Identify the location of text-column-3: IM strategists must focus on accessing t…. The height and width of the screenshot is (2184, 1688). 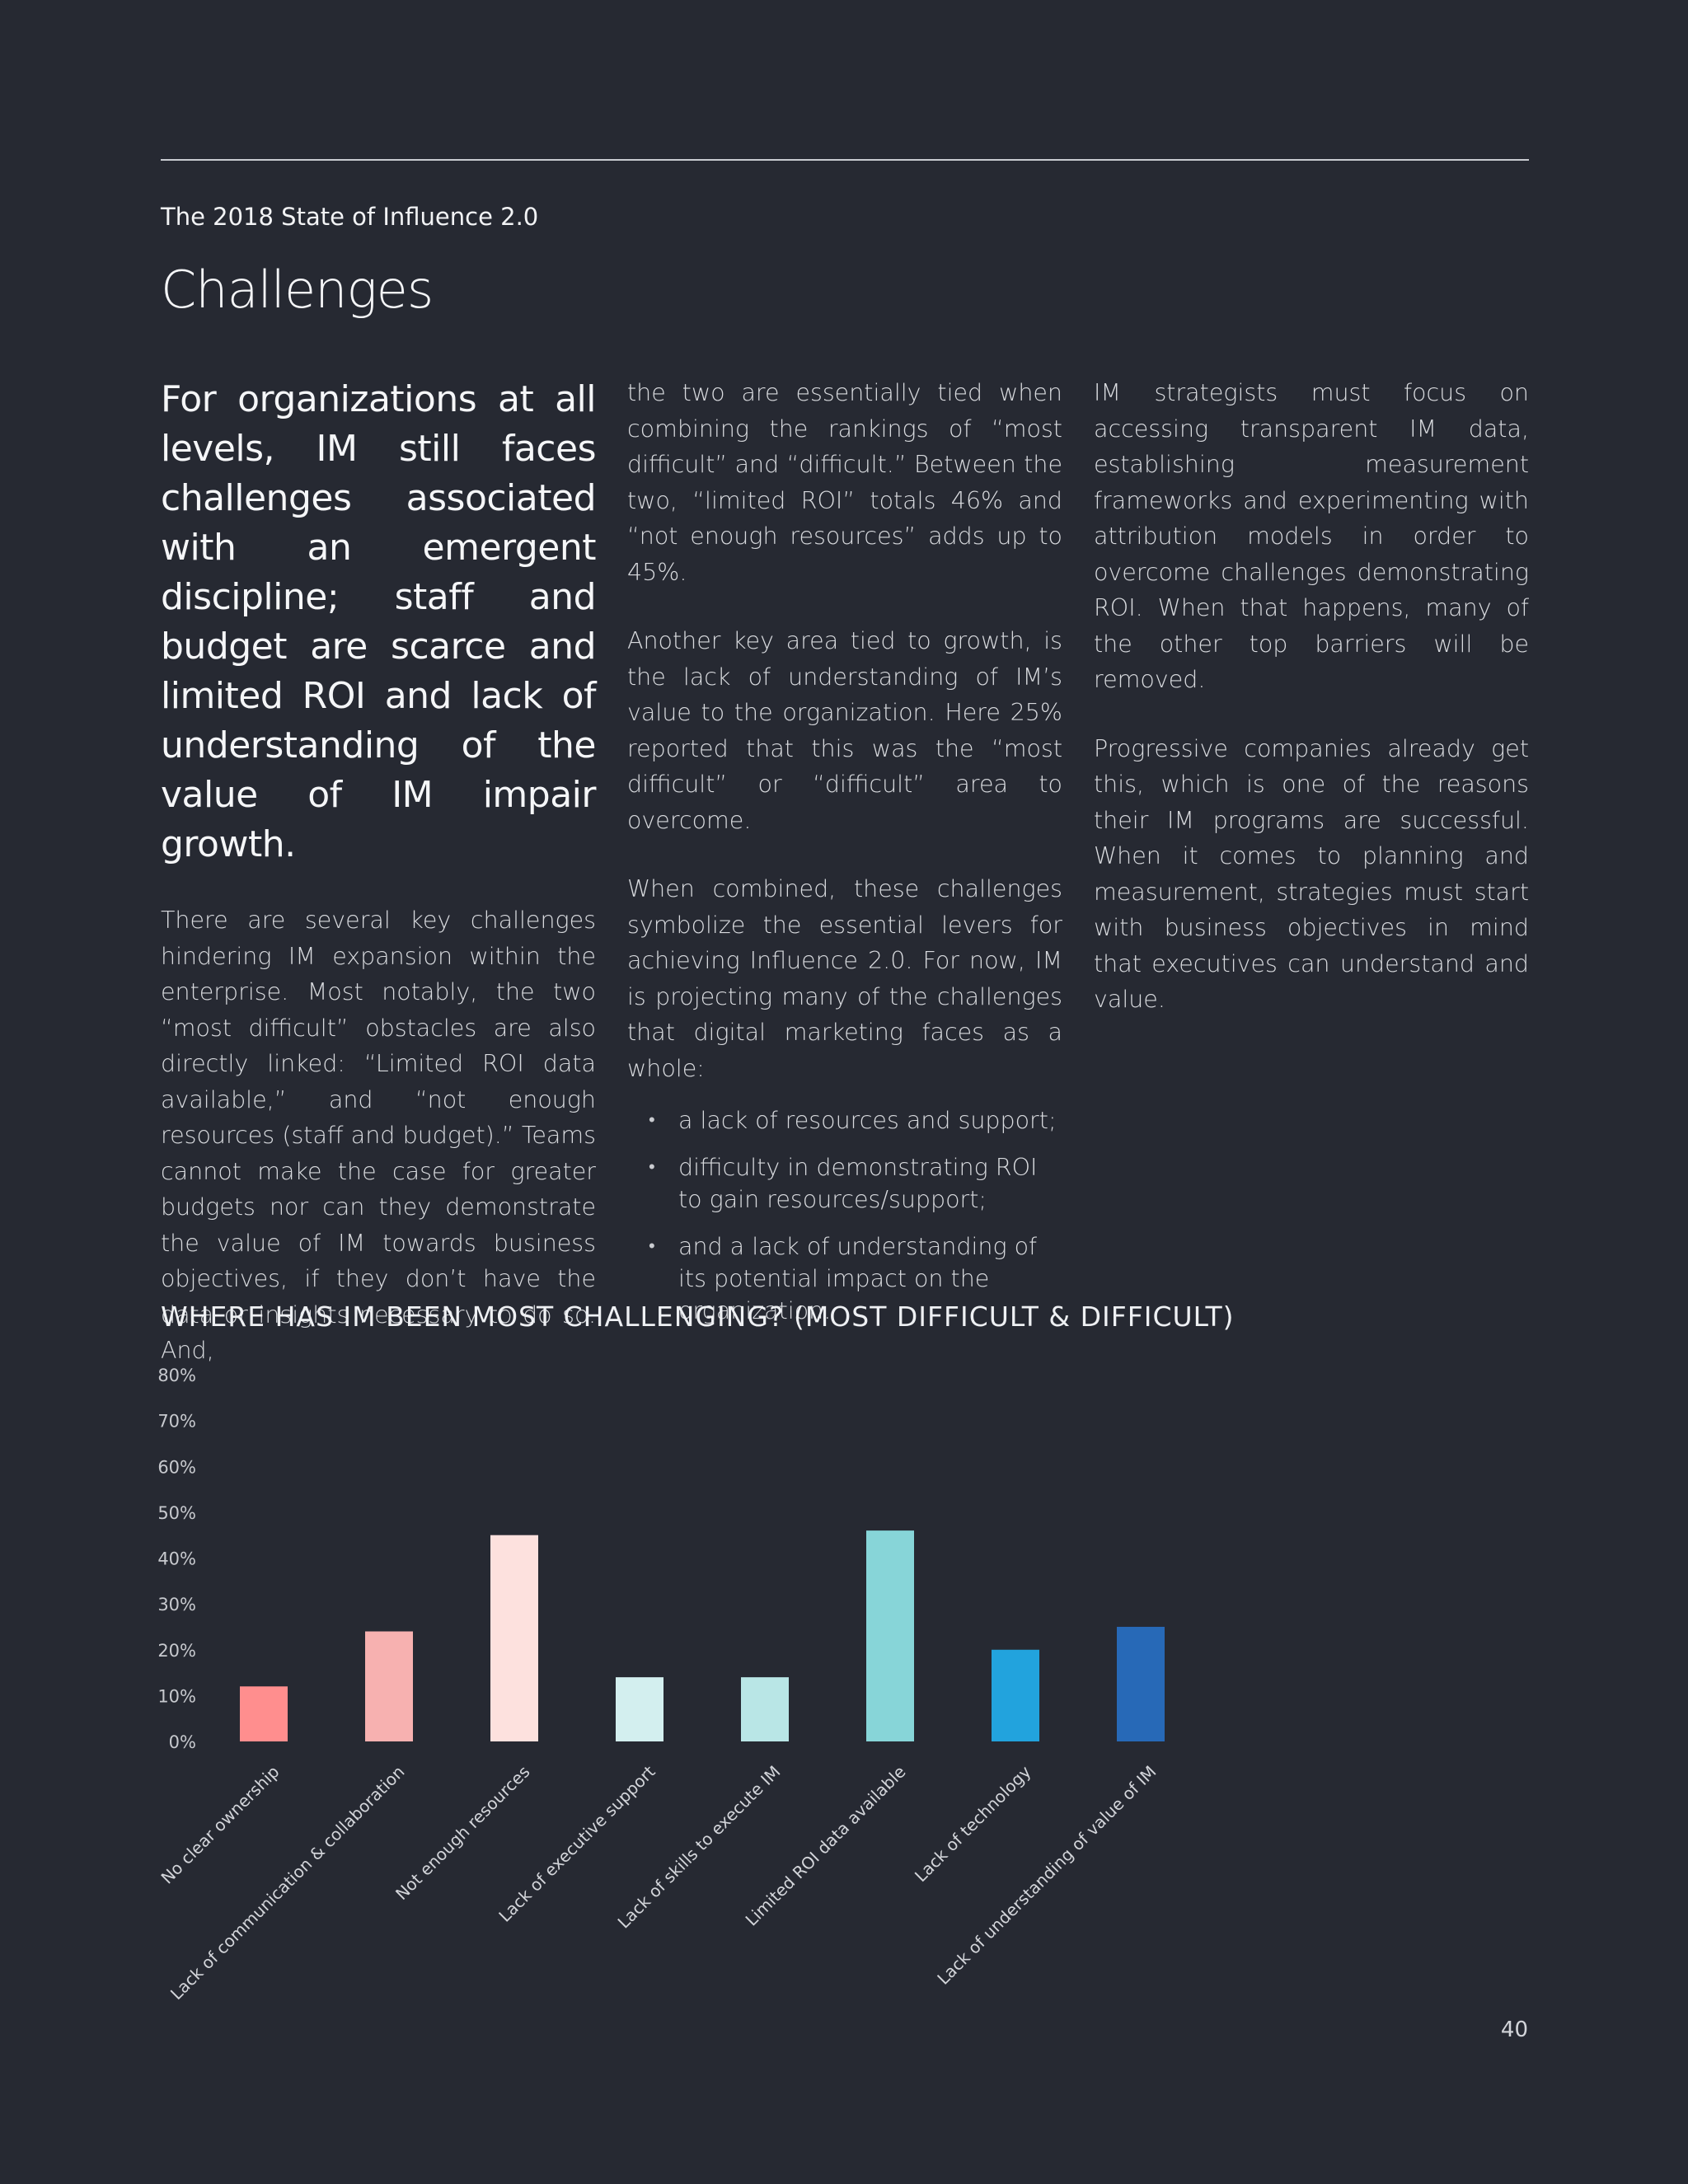
(1311, 713).